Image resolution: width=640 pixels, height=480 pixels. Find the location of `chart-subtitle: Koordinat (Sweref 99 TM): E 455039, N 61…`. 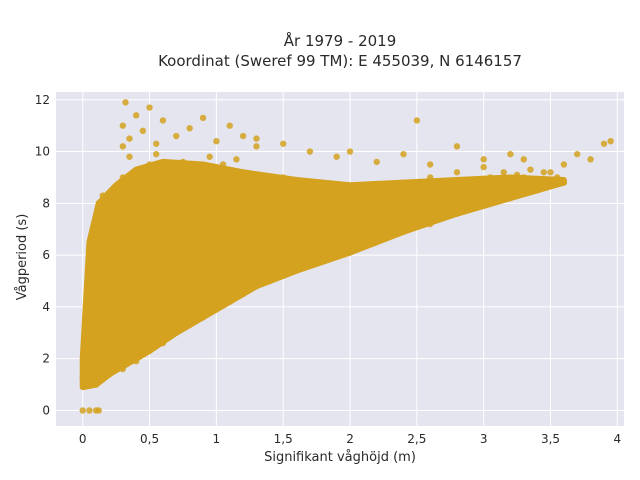

chart-subtitle: Koordinat (Sweref 99 TM): E 455039, N 61… is located at coordinates (340, 61).